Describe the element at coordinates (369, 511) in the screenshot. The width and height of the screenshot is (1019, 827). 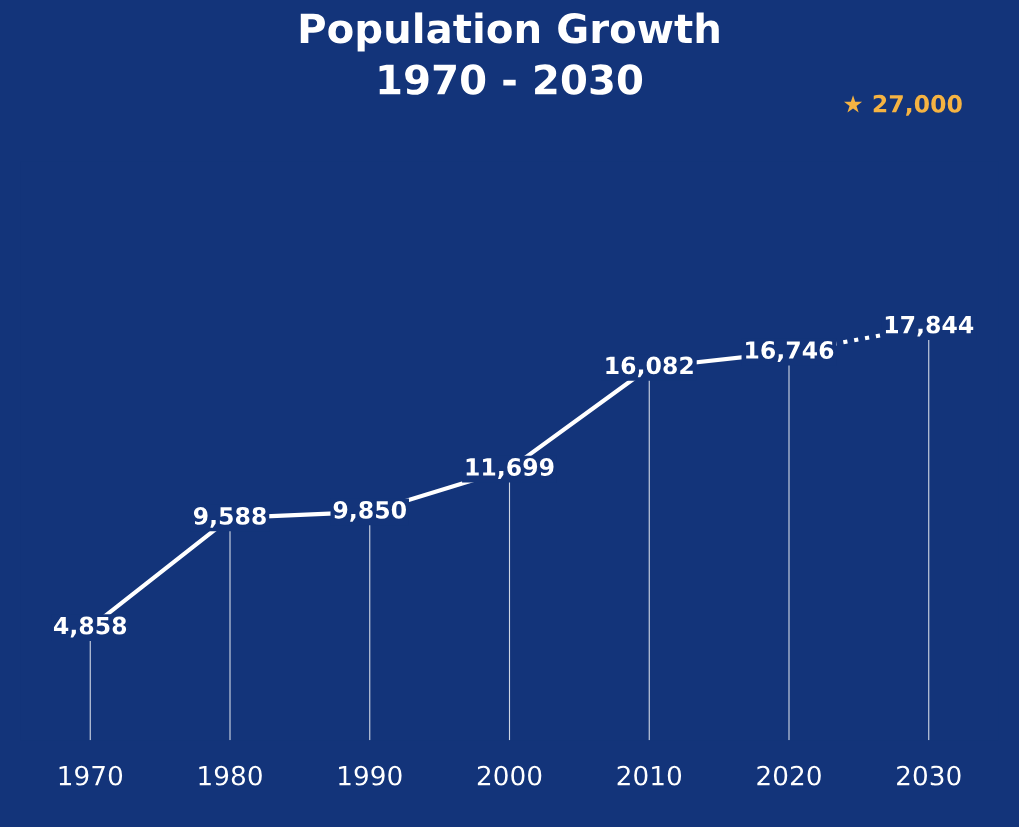
I see `data-label: 9,850` at that location.